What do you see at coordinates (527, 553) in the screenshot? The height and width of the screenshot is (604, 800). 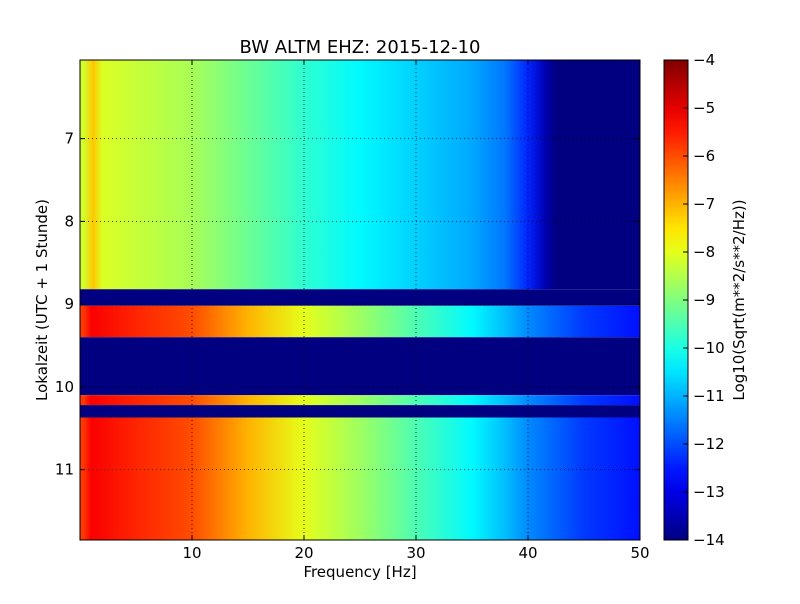 I see `x-tick-label: 40` at bounding box center [527, 553].